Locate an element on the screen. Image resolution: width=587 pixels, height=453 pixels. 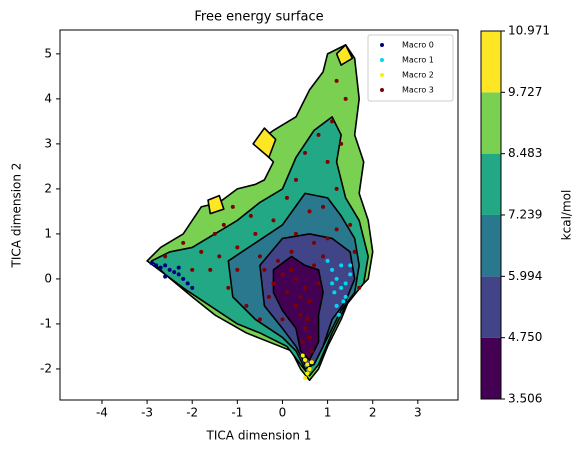
y-tick-label: -1 is located at coordinates (46, 323).